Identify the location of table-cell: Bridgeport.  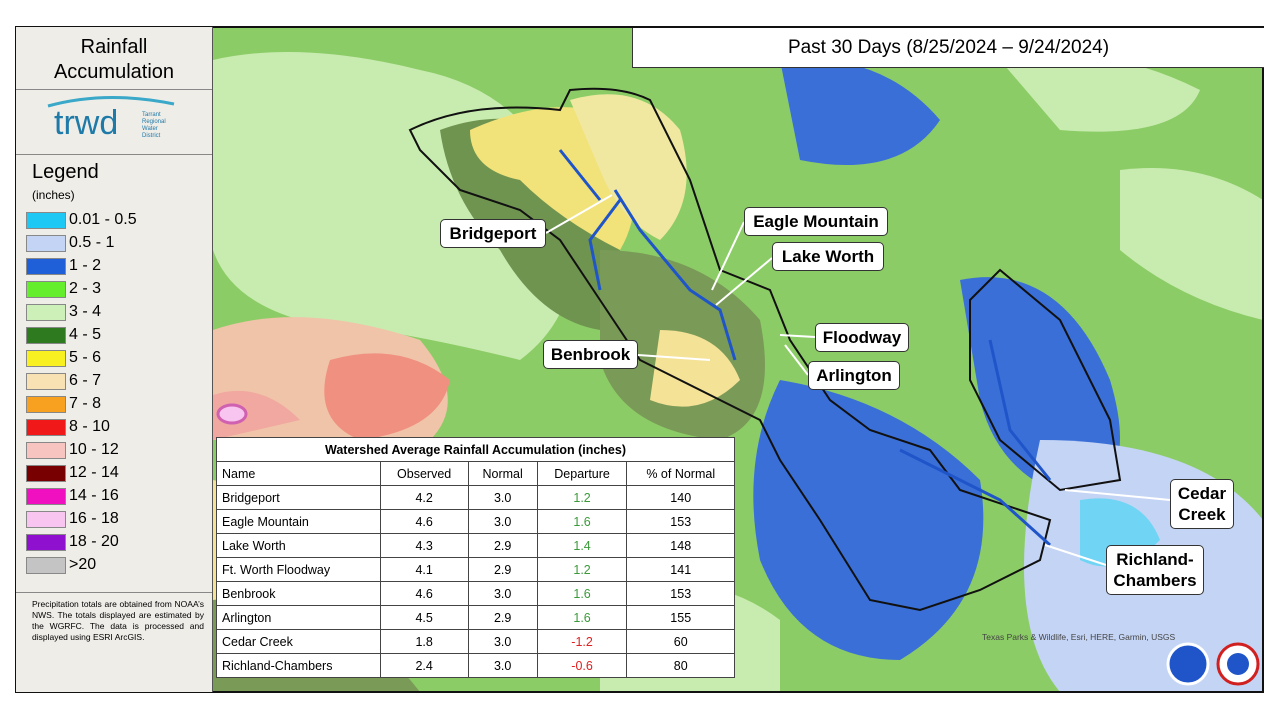
(298, 497).